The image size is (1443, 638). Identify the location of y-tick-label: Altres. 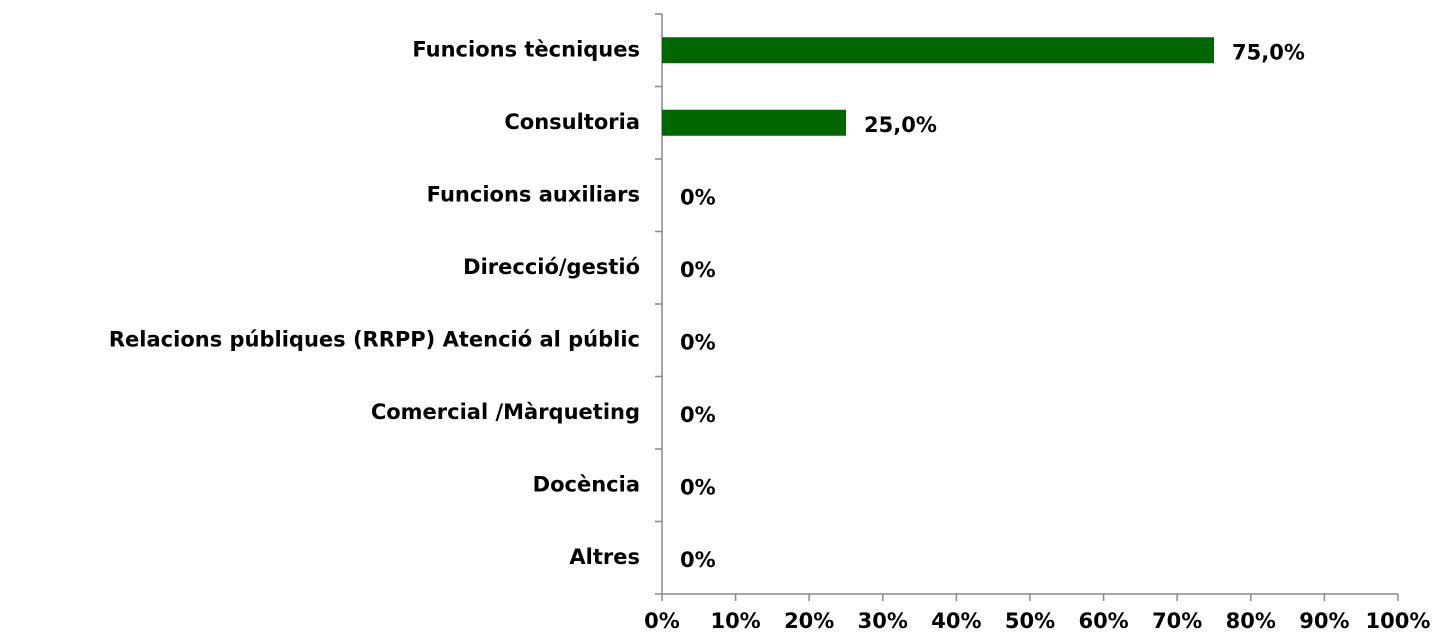
(604, 557).